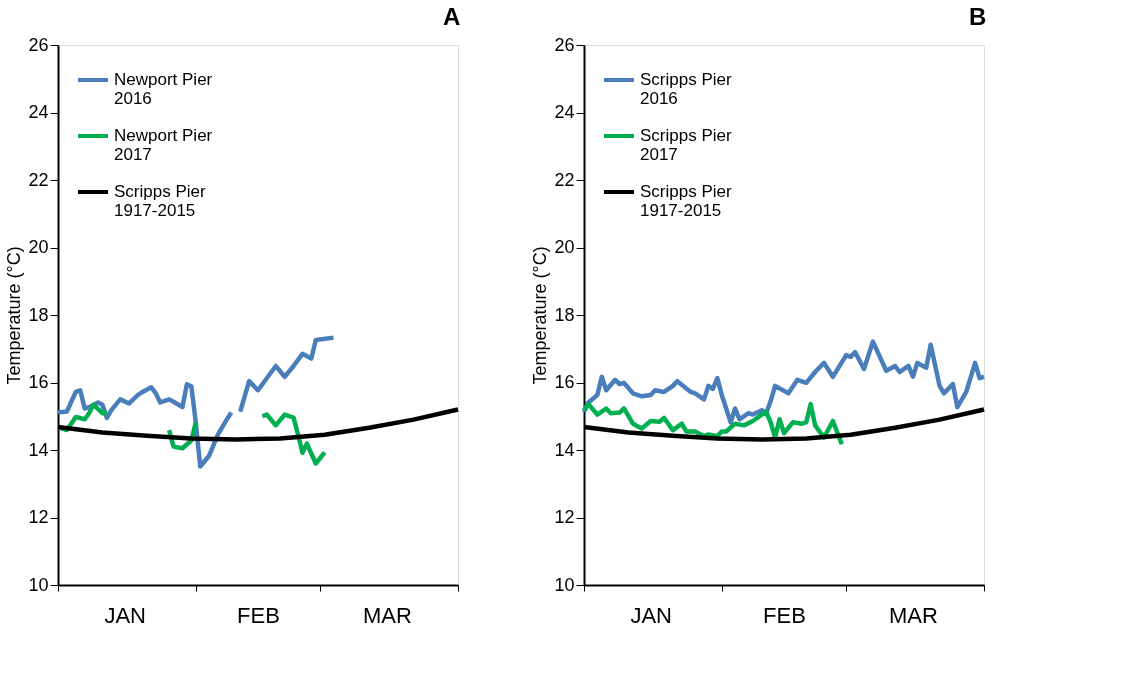 This screenshot has height=700, width=1138. Describe the element at coordinates (713, 424) in the screenshot. I see `line-series` at that location.